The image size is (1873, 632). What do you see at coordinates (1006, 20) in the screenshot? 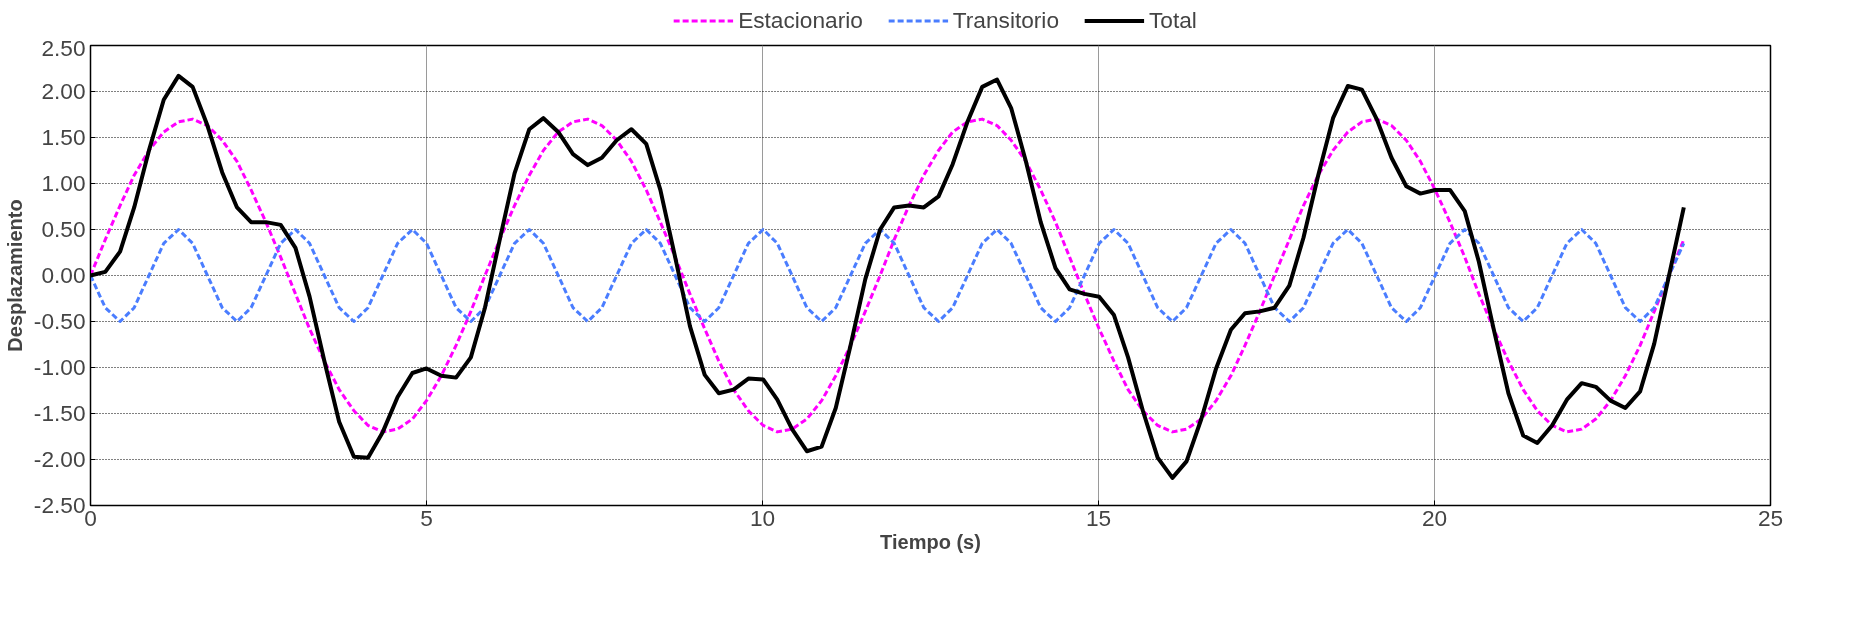
I see `legend-label: Transitorio` at bounding box center [1006, 20].